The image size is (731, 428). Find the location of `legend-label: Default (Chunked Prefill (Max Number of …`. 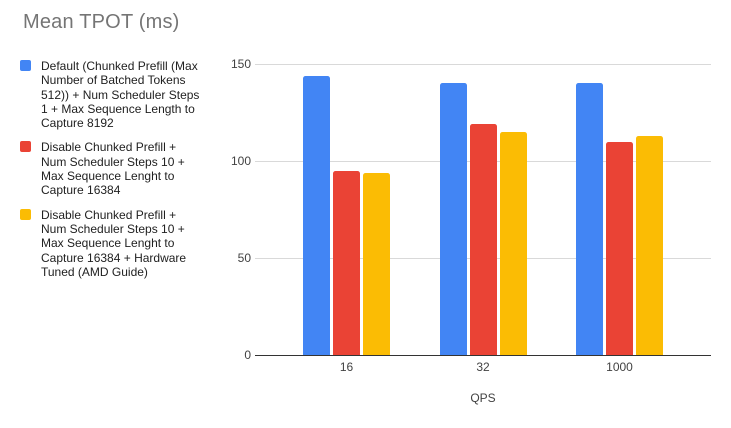

legend-label: Default (Chunked Prefill (Max Number of … is located at coordinates (120, 95).